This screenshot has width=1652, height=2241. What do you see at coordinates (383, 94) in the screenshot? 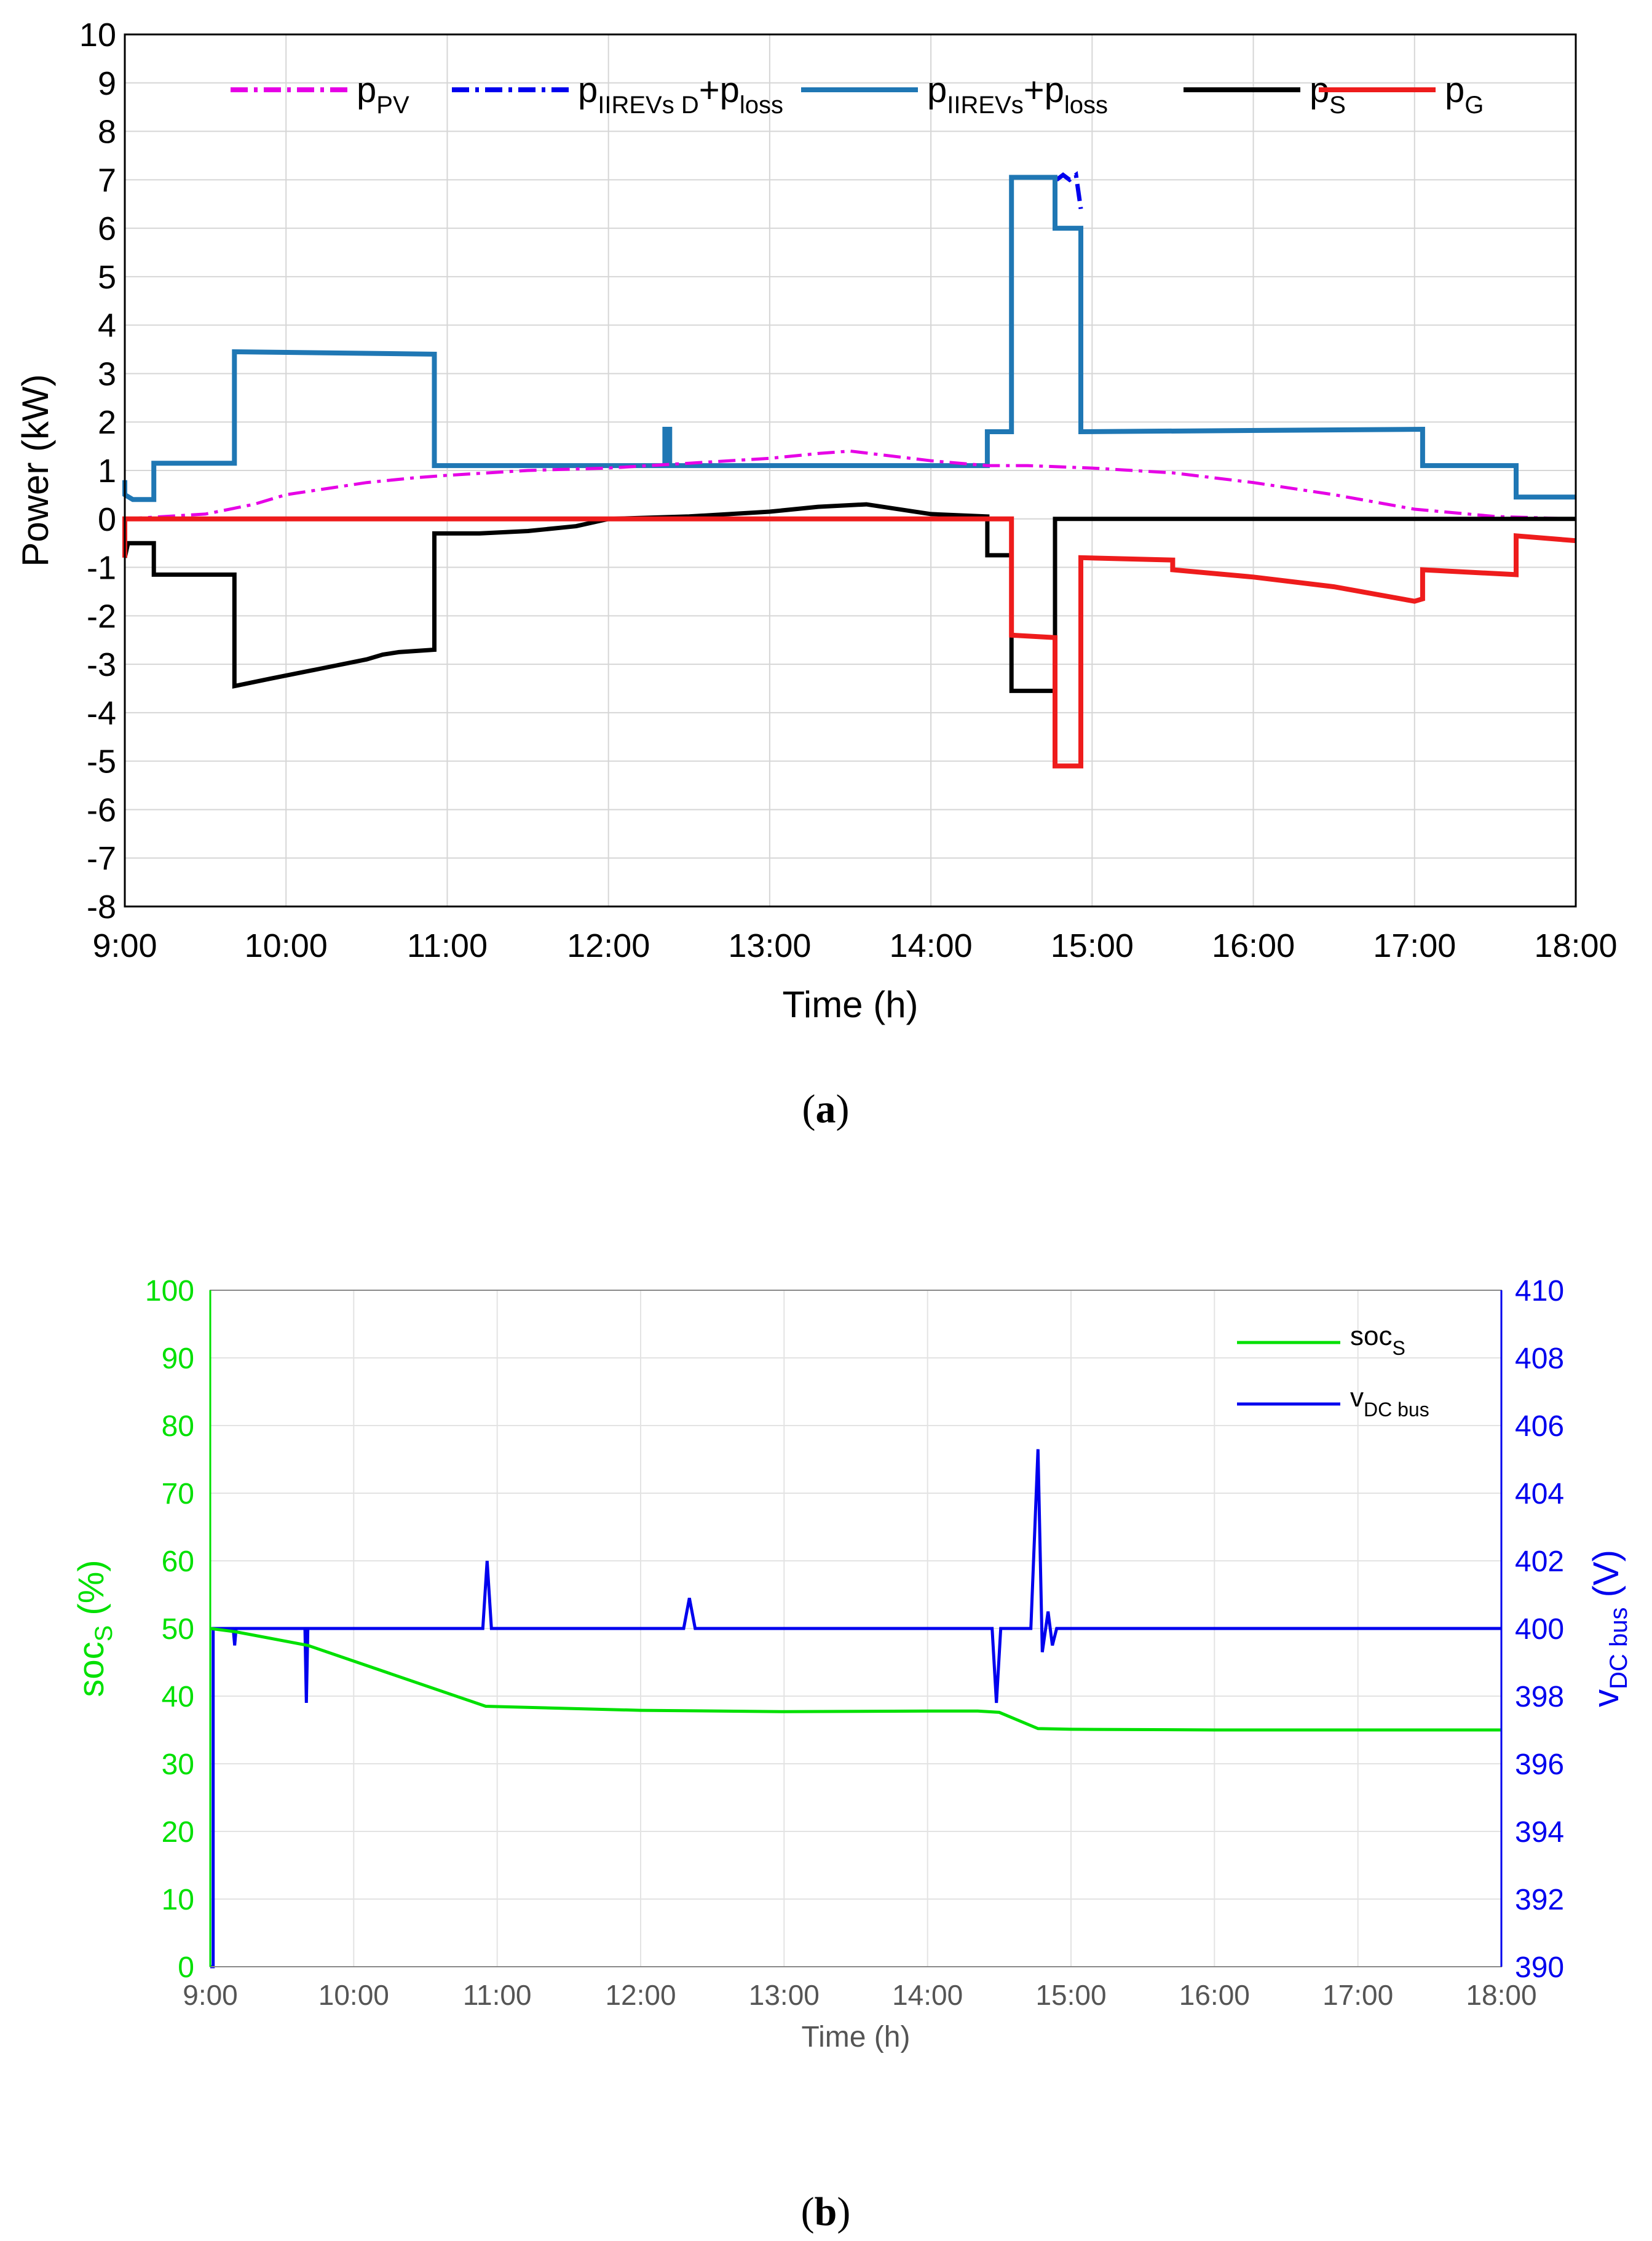
I see `legend-pv-label: pPV` at bounding box center [383, 94].